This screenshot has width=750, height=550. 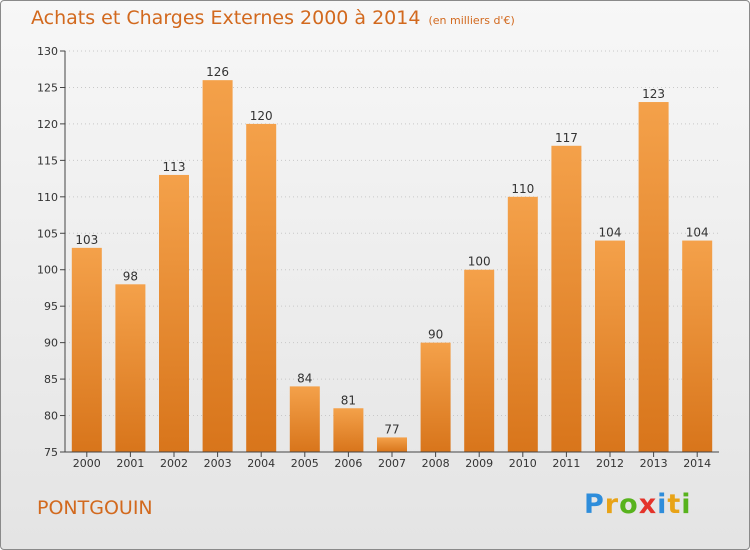 I want to click on logo-letter: t, so click(x=674, y=504).